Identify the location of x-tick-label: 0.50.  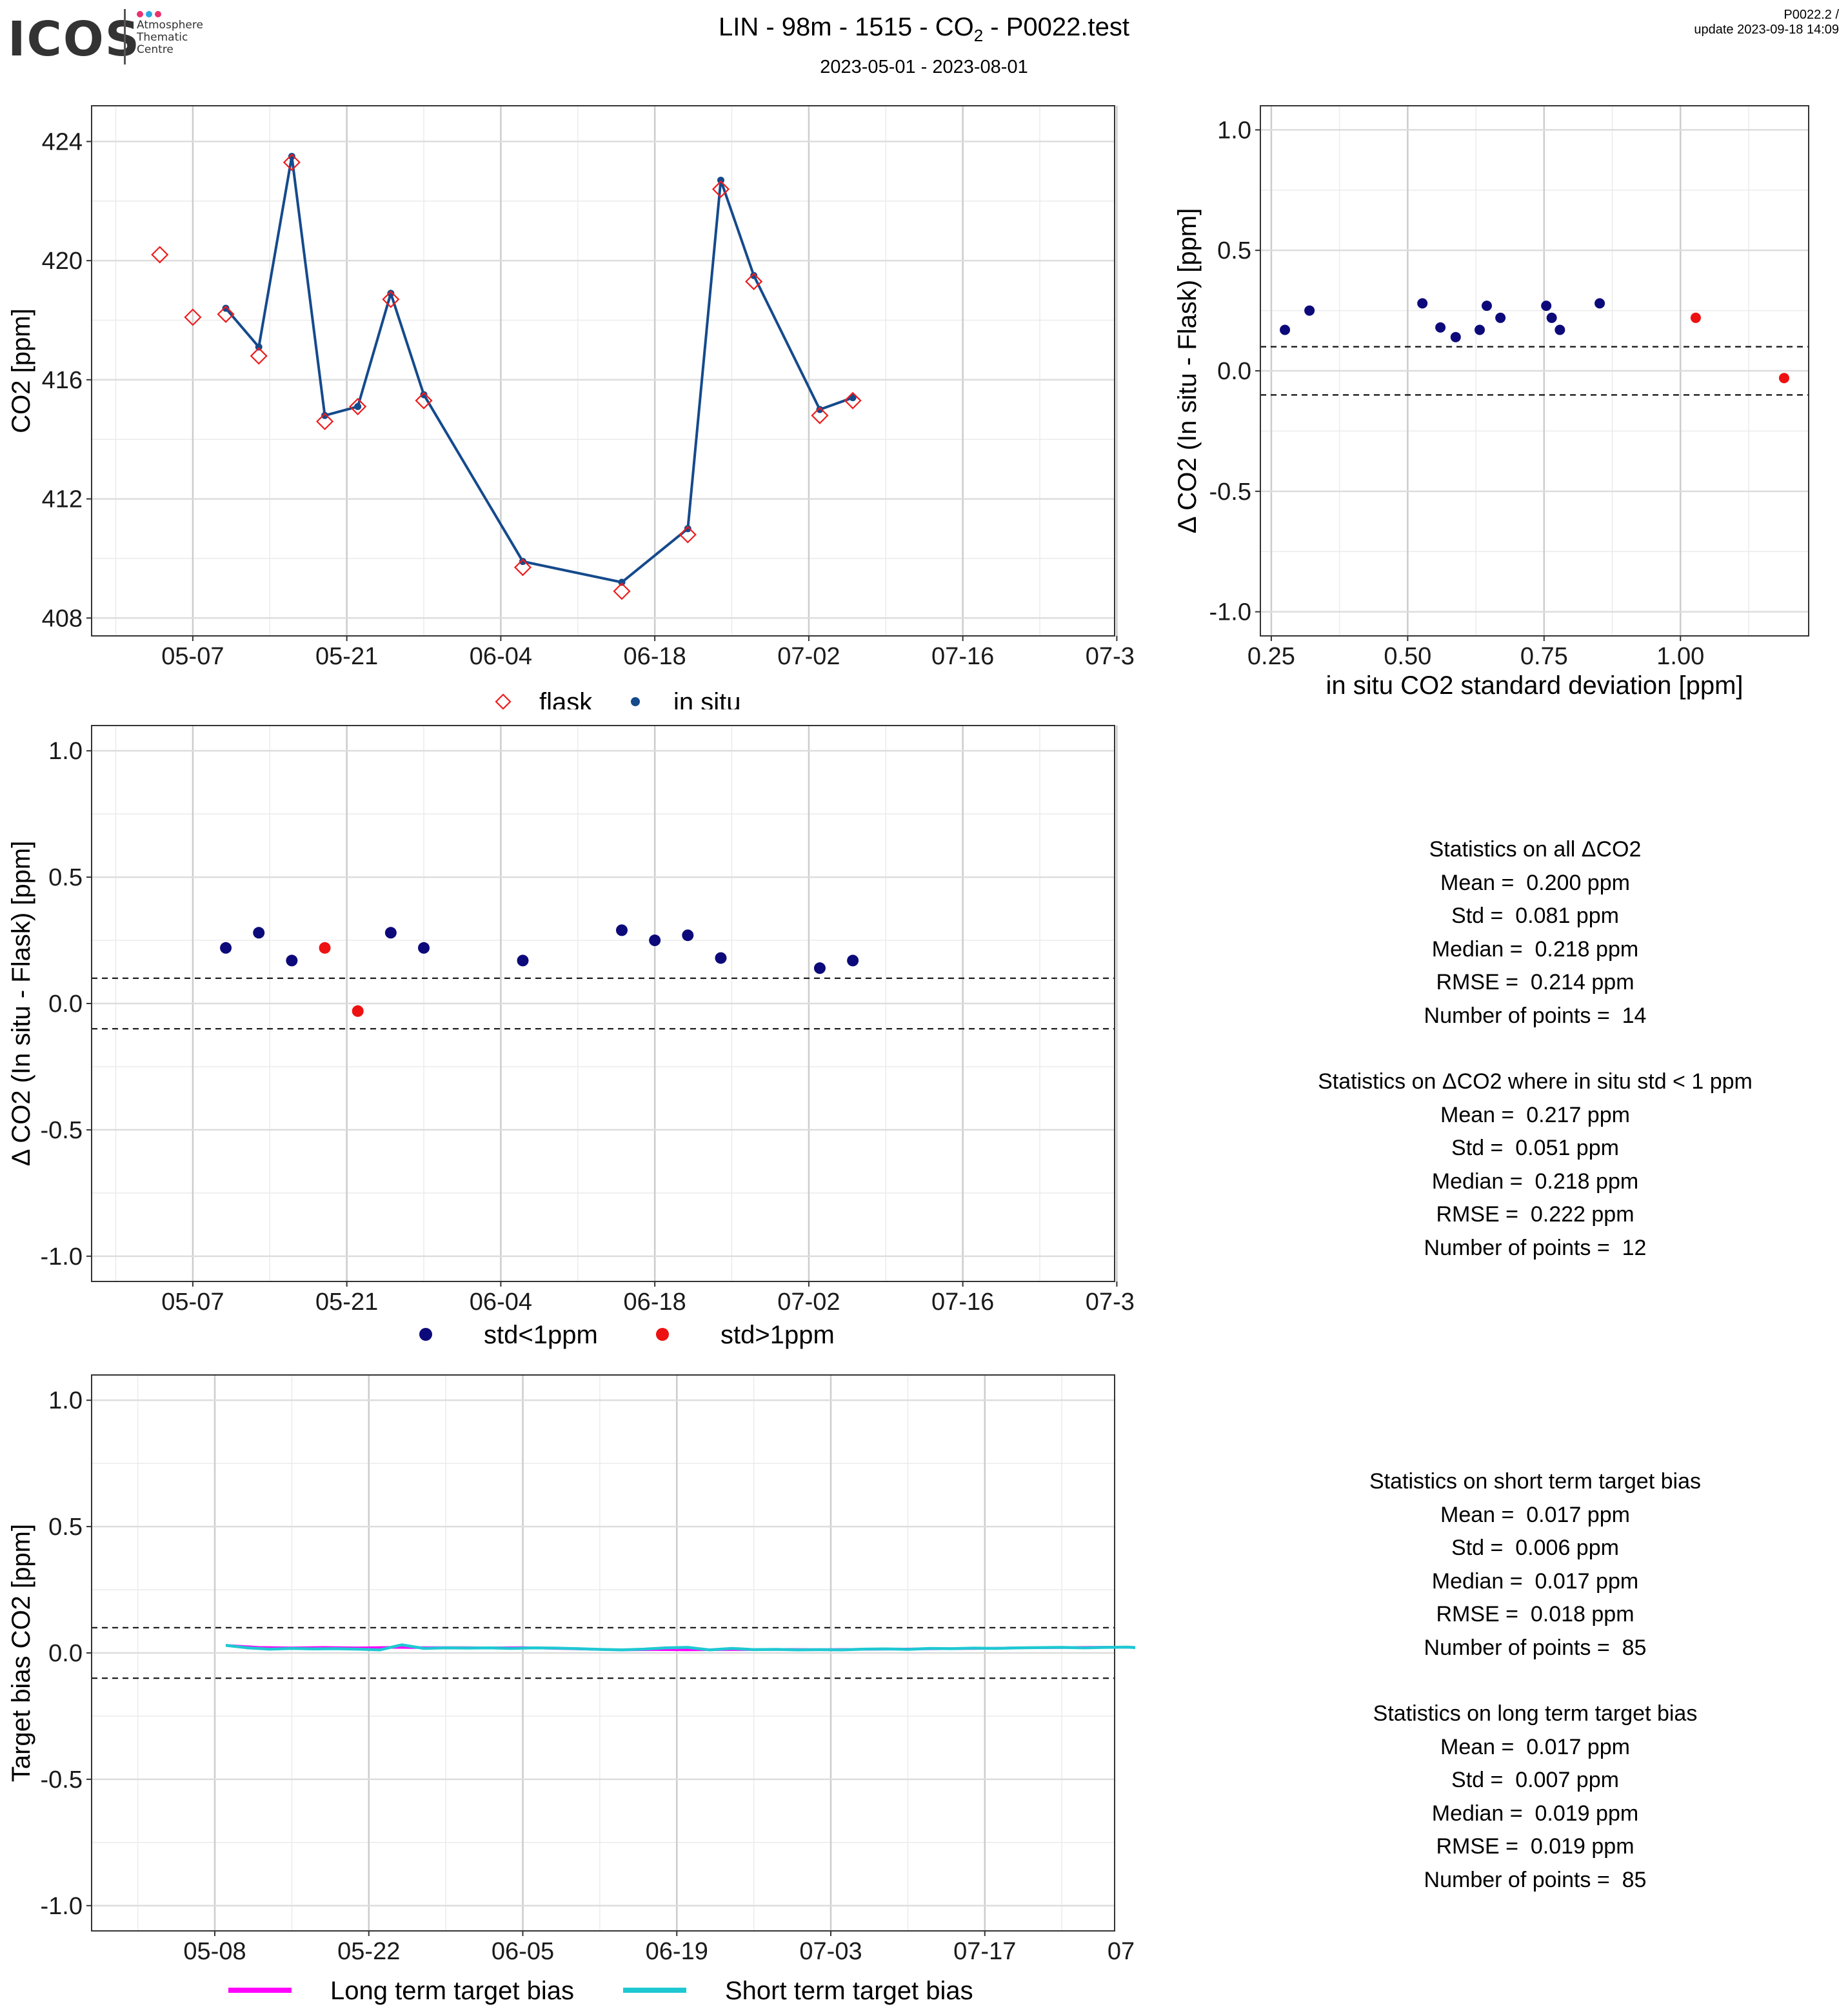
(1407, 656).